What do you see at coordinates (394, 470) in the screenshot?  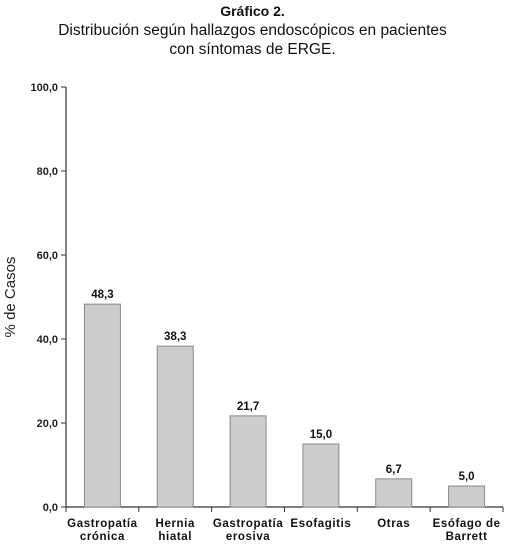 I see `data-label: 6,7` at bounding box center [394, 470].